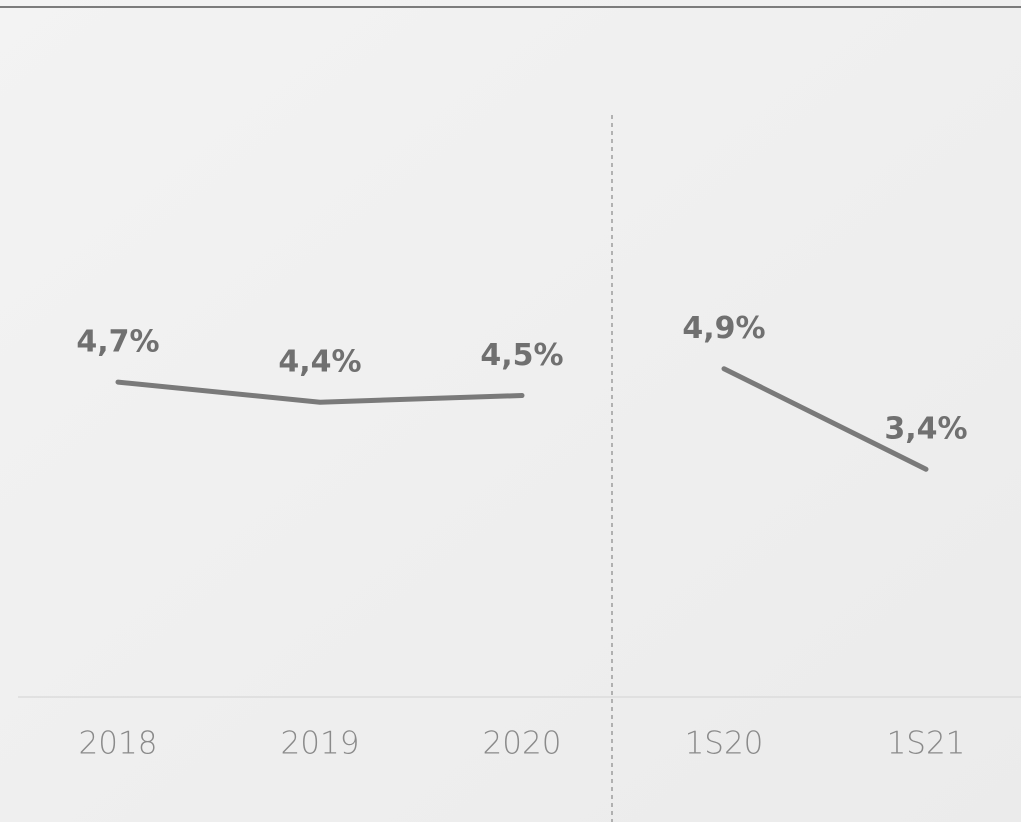 The width and height of the screenshot is (1021, 822). What do you see at coordinates (723, 328) in the screenshot?
I see `value-label: 4,9%` at bounding box center [723, 328].